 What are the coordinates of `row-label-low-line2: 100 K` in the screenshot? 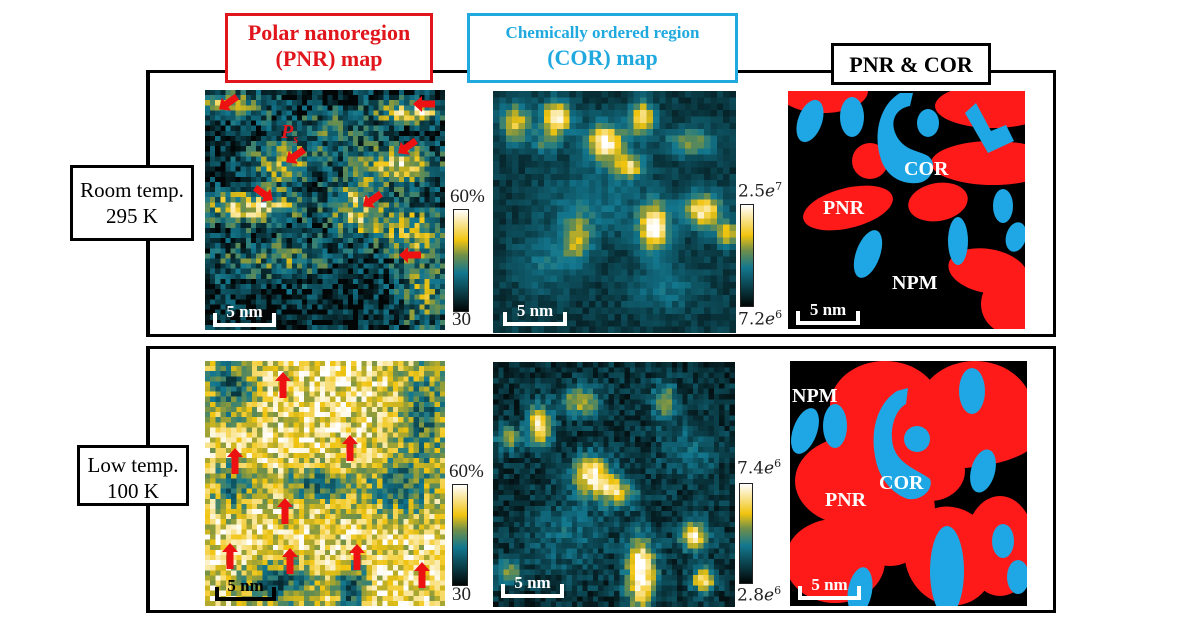 It's located at (133, 491).